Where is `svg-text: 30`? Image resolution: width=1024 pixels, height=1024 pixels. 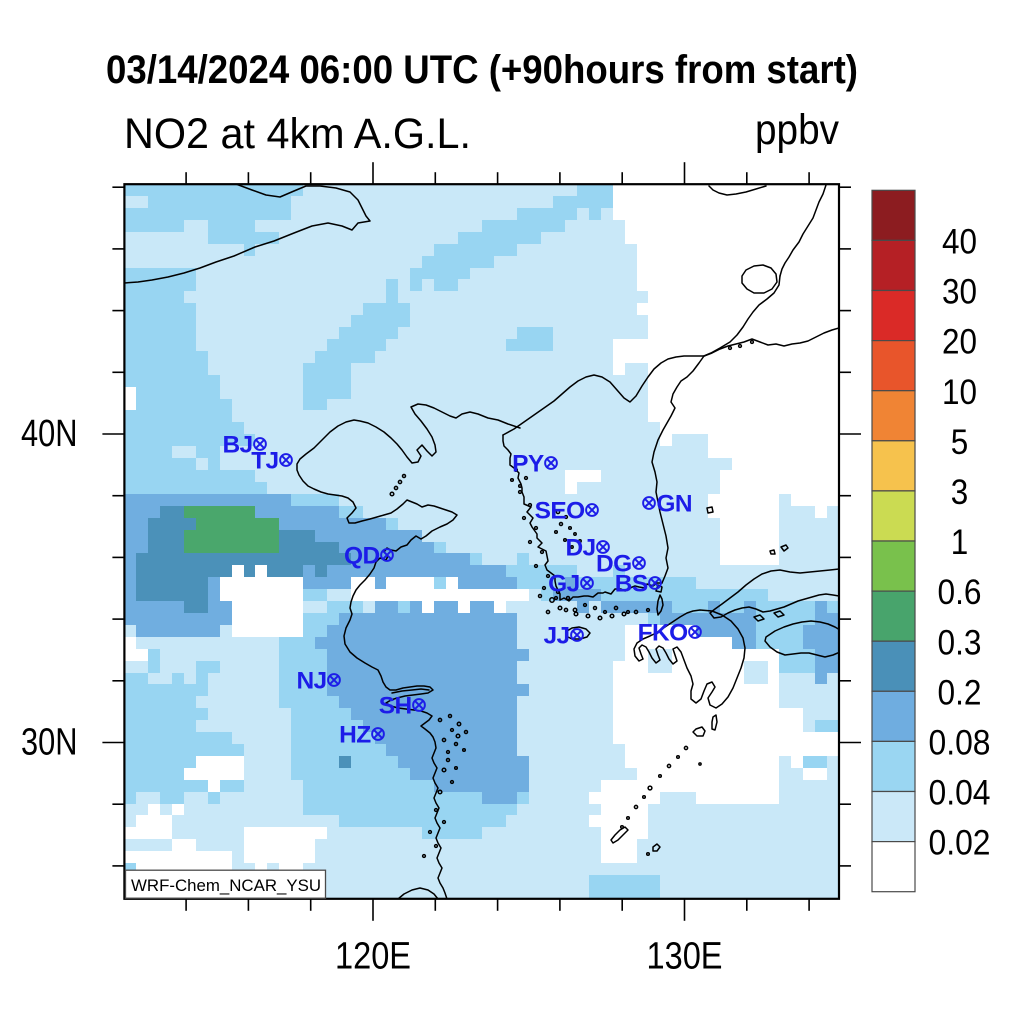 svg-text: 30 is located at coordinates (959, 292).